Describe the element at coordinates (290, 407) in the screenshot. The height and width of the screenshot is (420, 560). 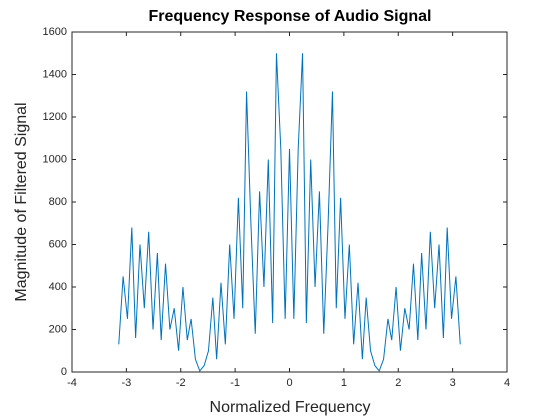
I see `x-axis-label: Normalized Frequency` at that location.